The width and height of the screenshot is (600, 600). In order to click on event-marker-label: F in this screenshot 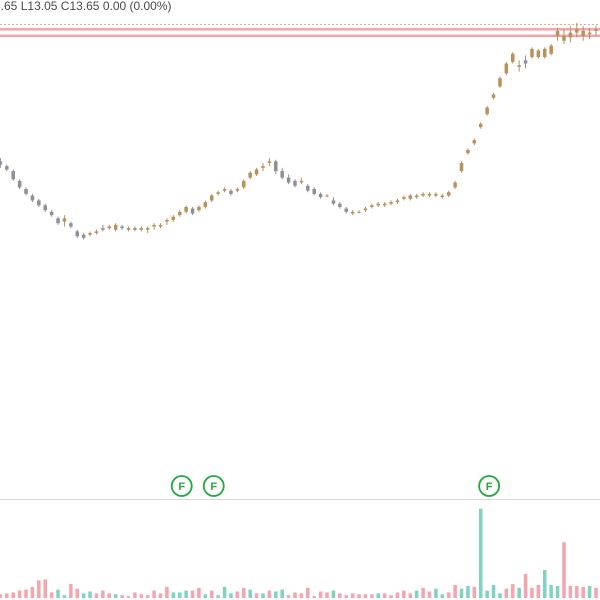, I will do `click(489, 487)`.